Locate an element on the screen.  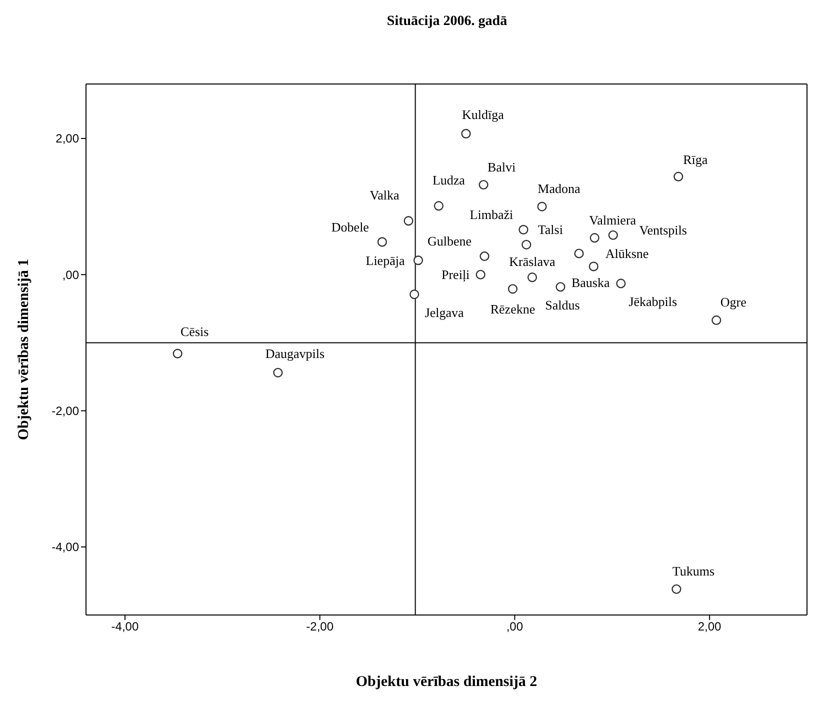
y-tick-label: -4,00 is located at coordinates (66, 547).